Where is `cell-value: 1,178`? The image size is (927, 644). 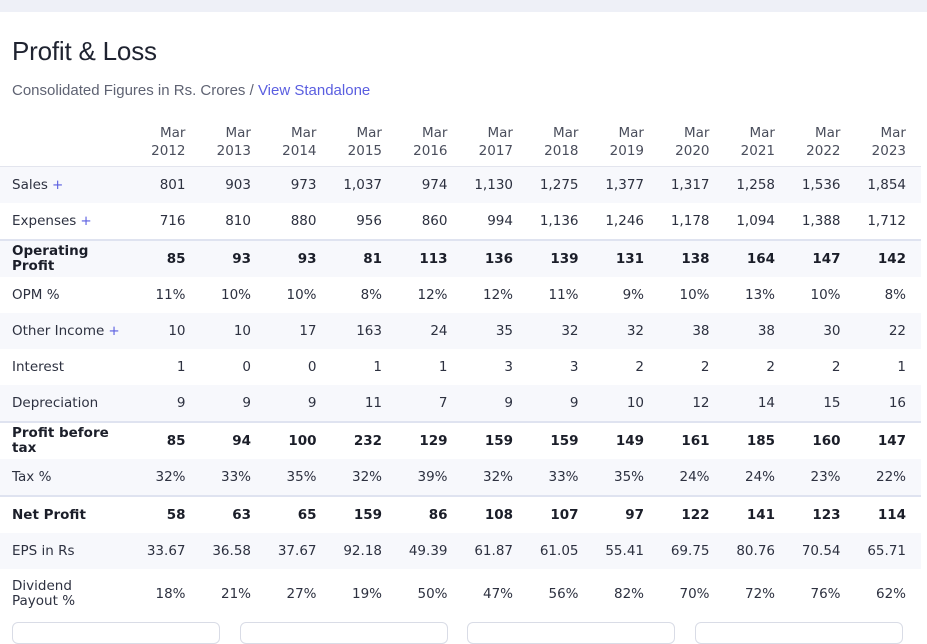
cell-value: 1,178 is located at coordinates (690, 221).